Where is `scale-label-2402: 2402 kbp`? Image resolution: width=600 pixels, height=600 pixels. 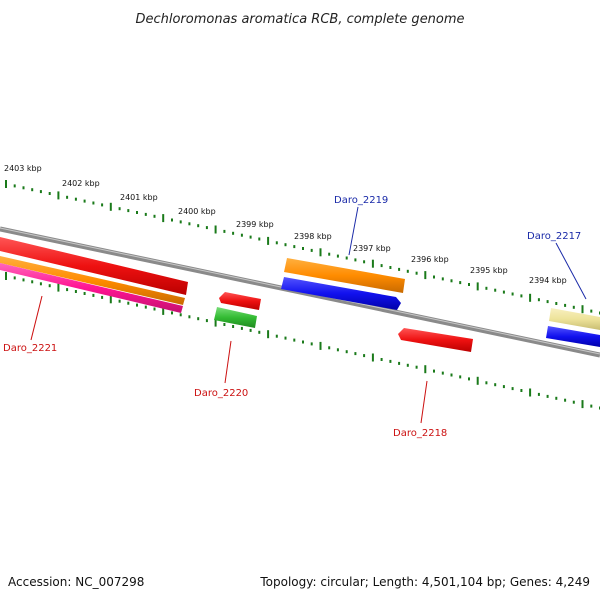
scale-label-2402: 2402 kbp is located at coordinates (81, 183).